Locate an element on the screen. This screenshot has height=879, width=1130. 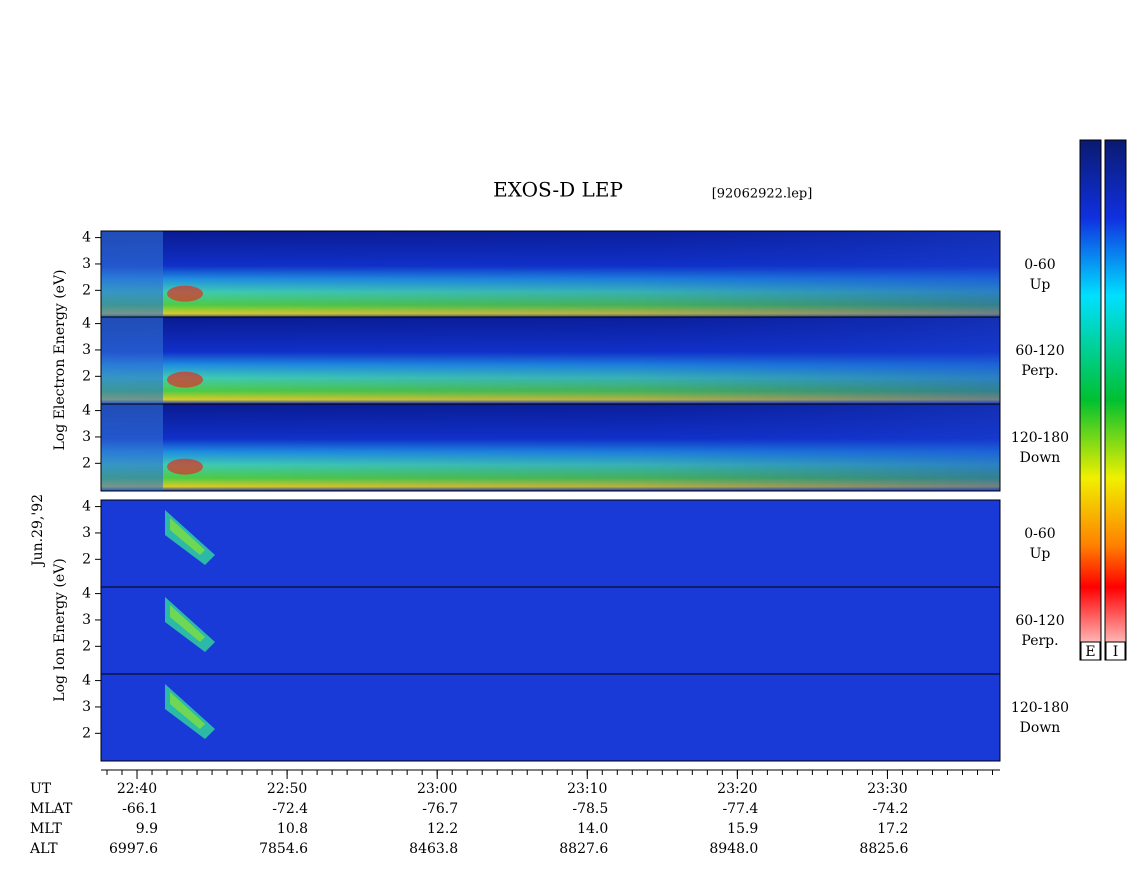
row-value: 8463.8 is located at coordinates (433, 849).